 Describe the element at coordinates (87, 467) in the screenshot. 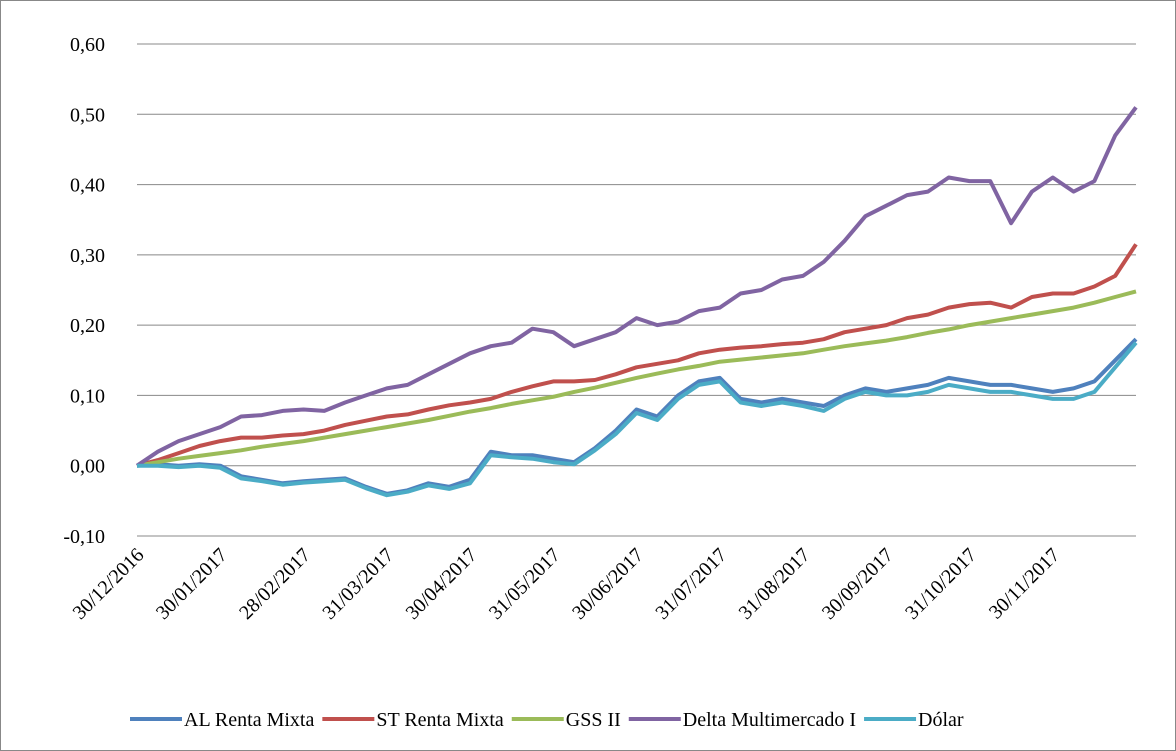

I see `y-tick-label: 0,00` at that location.